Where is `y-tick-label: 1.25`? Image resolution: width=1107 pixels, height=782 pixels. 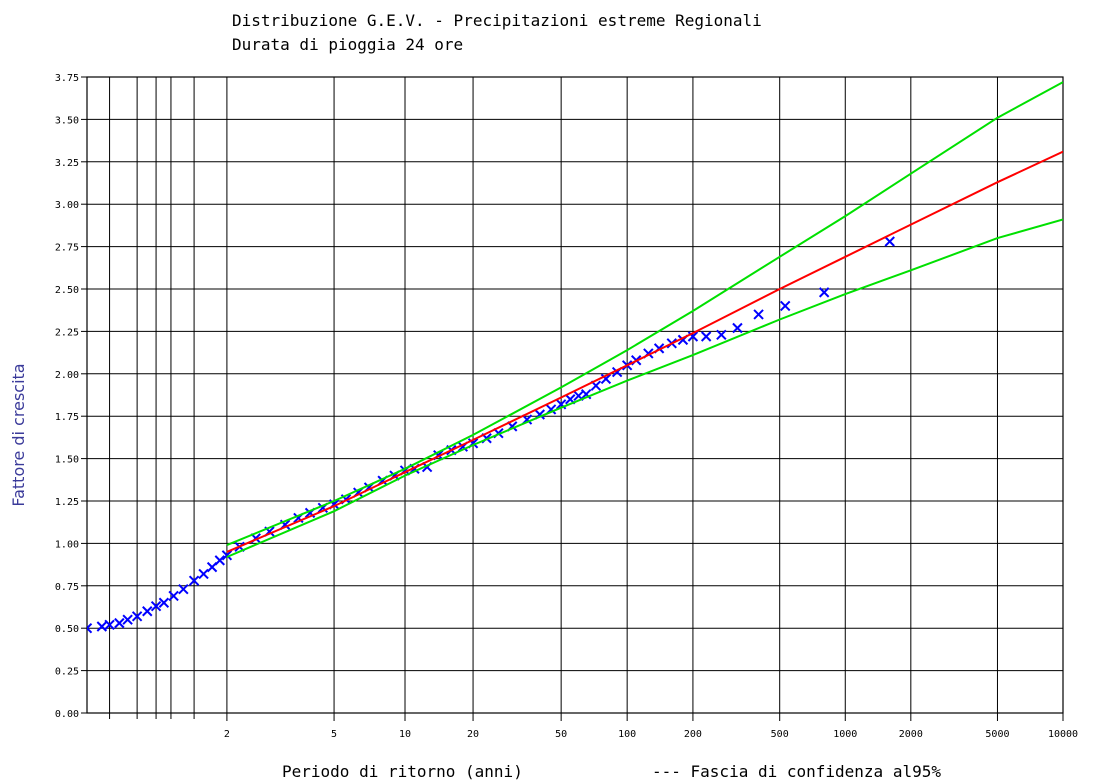
y-tick-label: 1.25 is located at coordinates (67, 502).